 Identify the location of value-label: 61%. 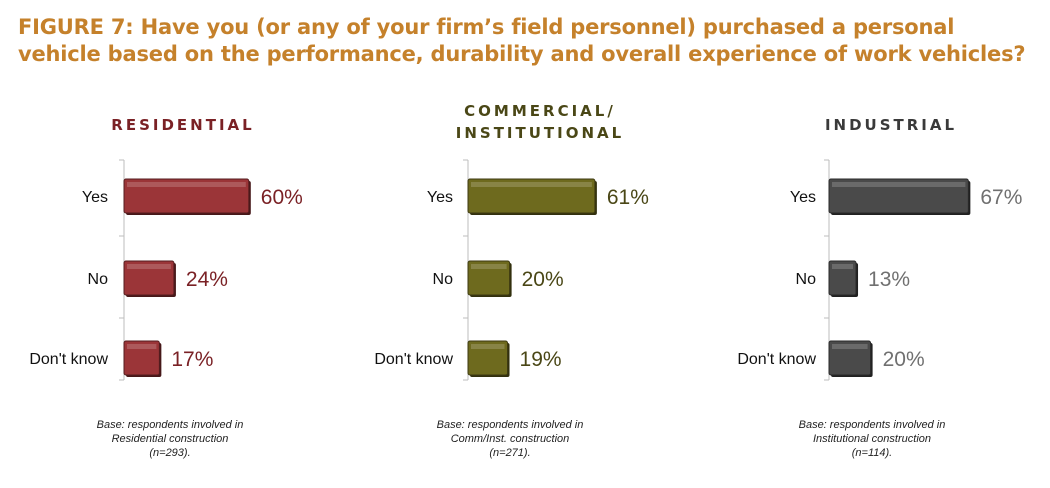
(628, 197).